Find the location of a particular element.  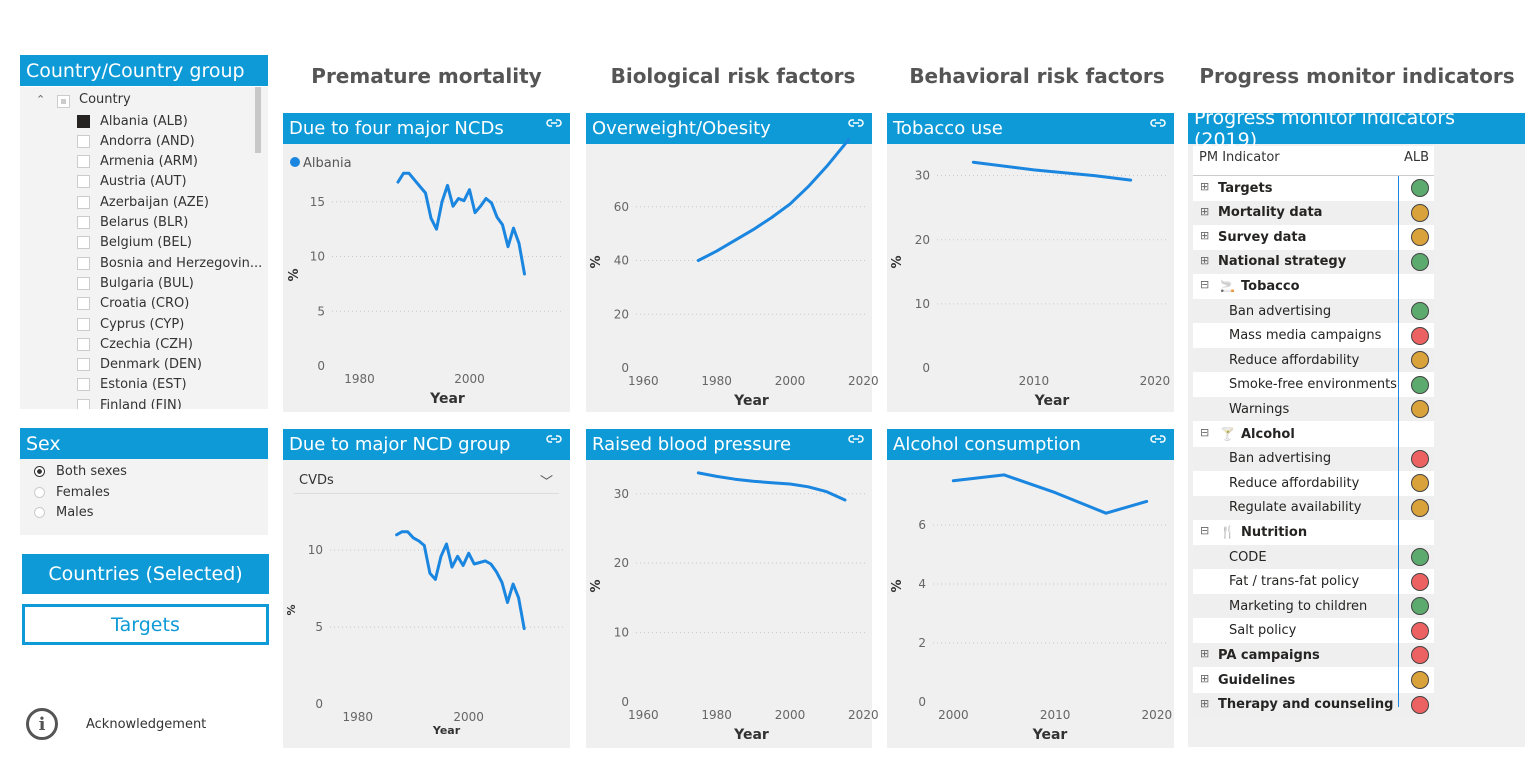

country-item: Finland (FIN) is located at coordinates (129, 402).